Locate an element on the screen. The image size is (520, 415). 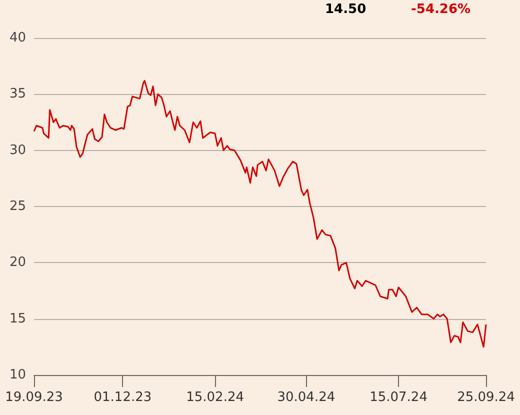
x-tick-label: 19.09.23 is located at coordinates (34, 397).